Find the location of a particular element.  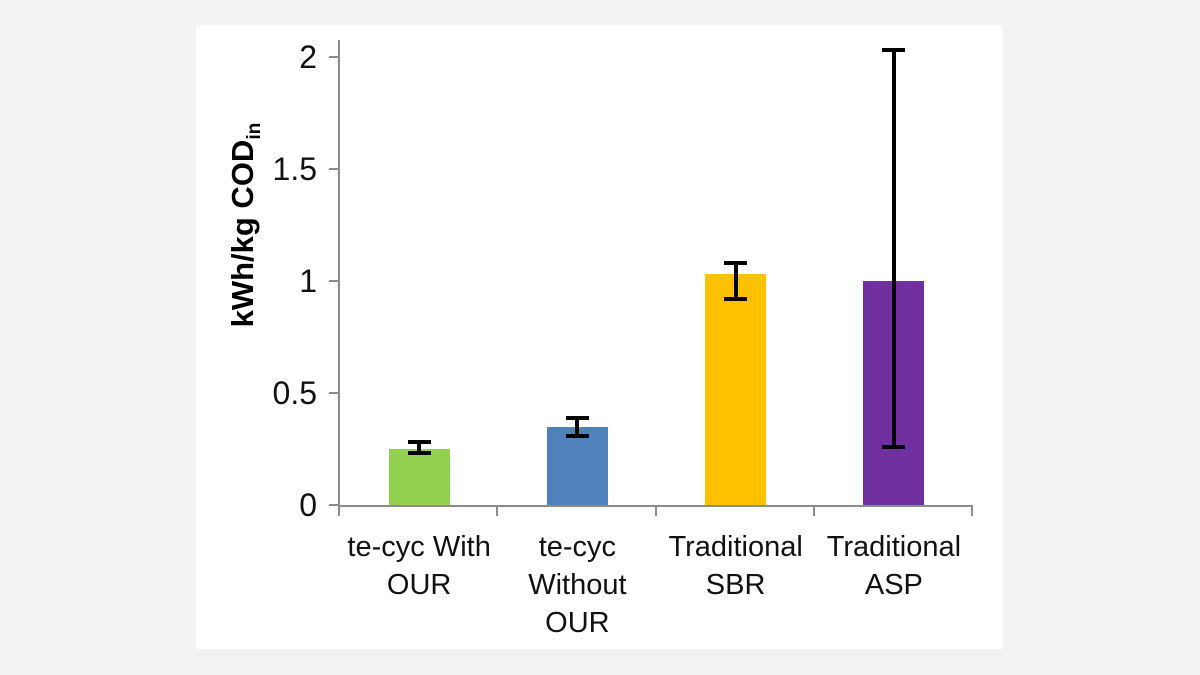

bar-te-cyc-with-our is located at coordinates (419, 477).